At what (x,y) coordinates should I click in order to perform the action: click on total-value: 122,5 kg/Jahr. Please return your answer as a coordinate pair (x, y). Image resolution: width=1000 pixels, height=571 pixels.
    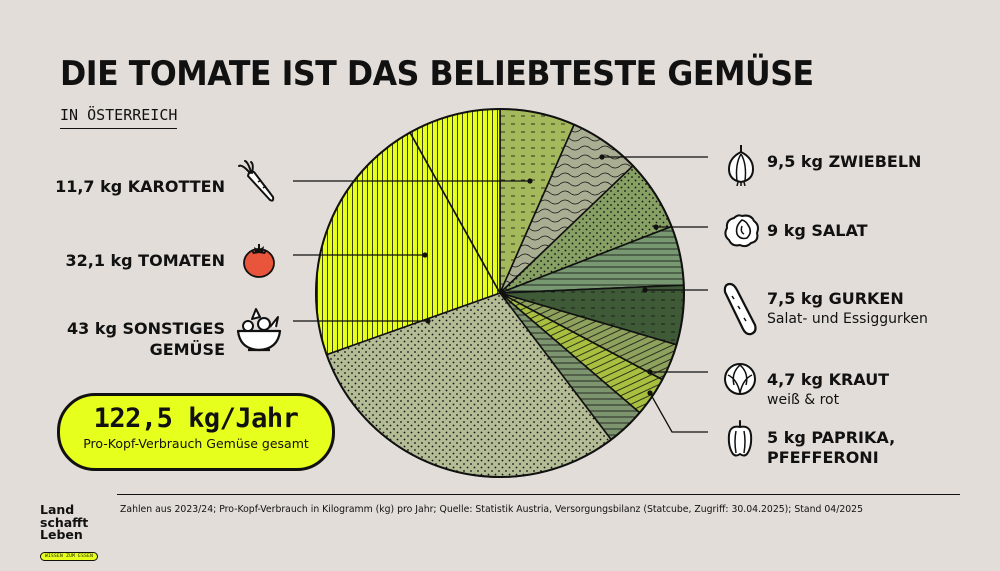
    Looking at the image, I should click on (196, 418).